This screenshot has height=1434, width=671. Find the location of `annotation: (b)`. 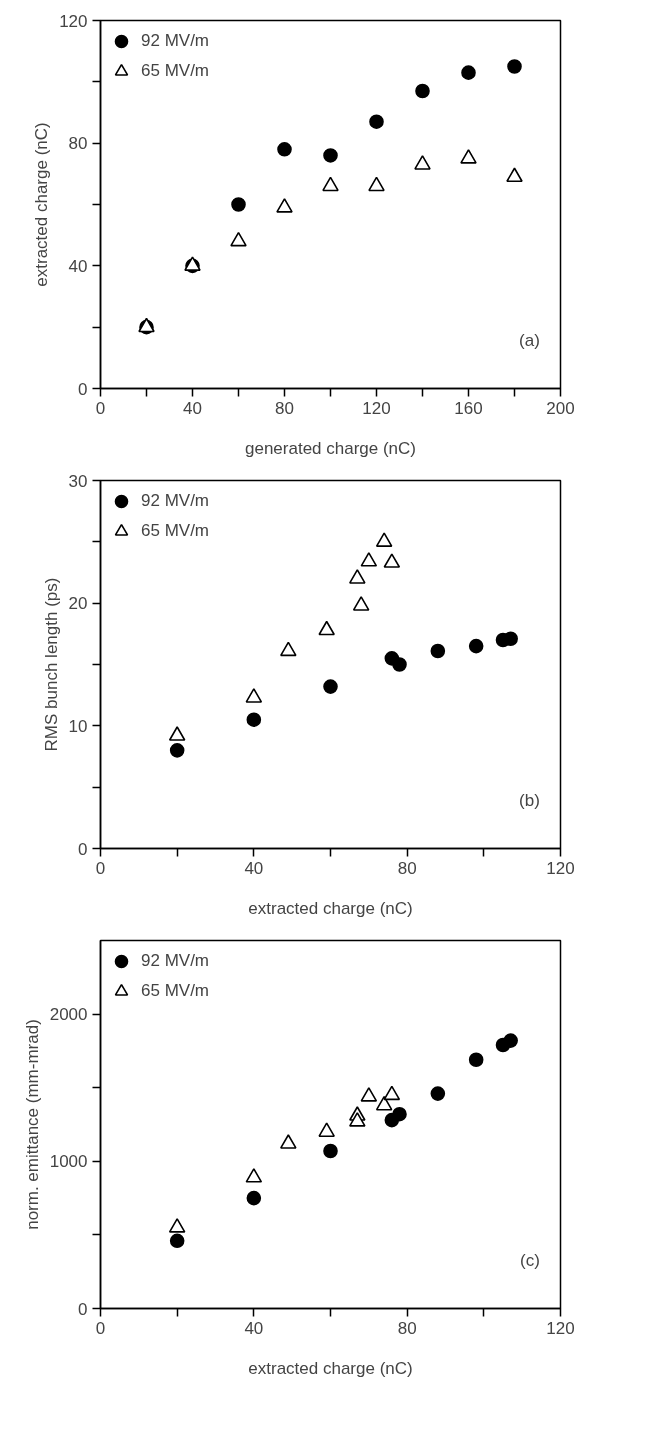

annotation: (b) is located at coordinates (529, 801).